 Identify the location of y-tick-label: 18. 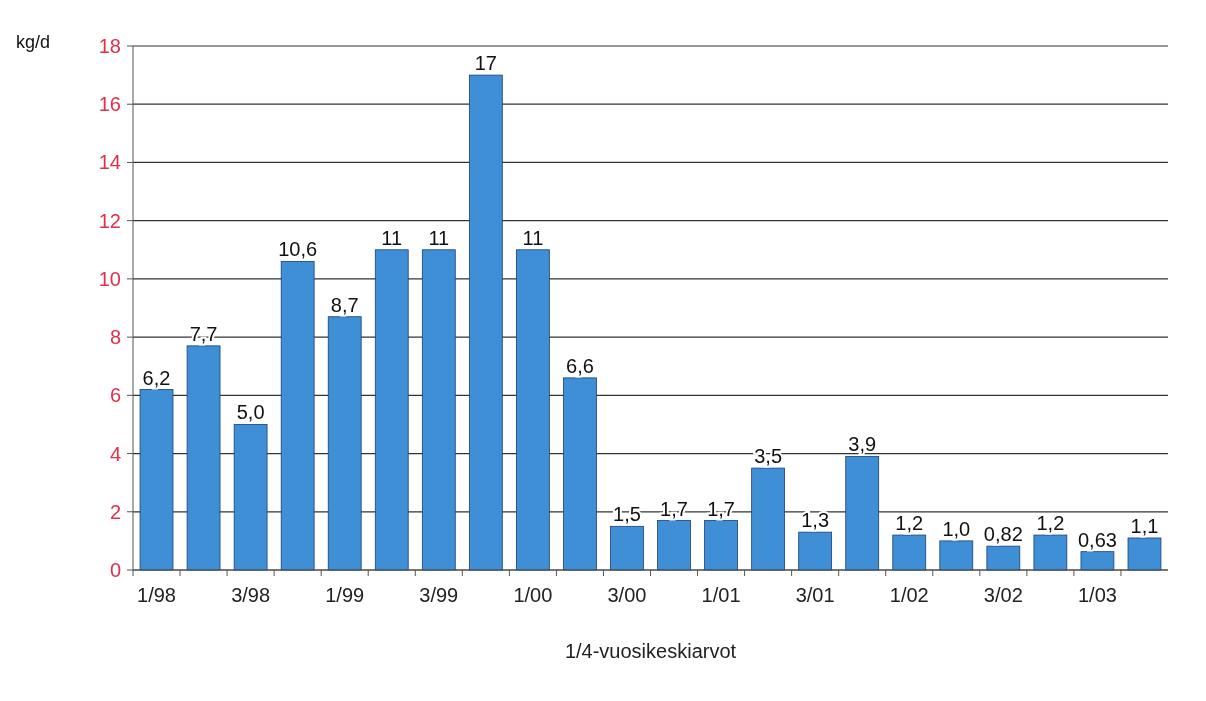
(109, 46).